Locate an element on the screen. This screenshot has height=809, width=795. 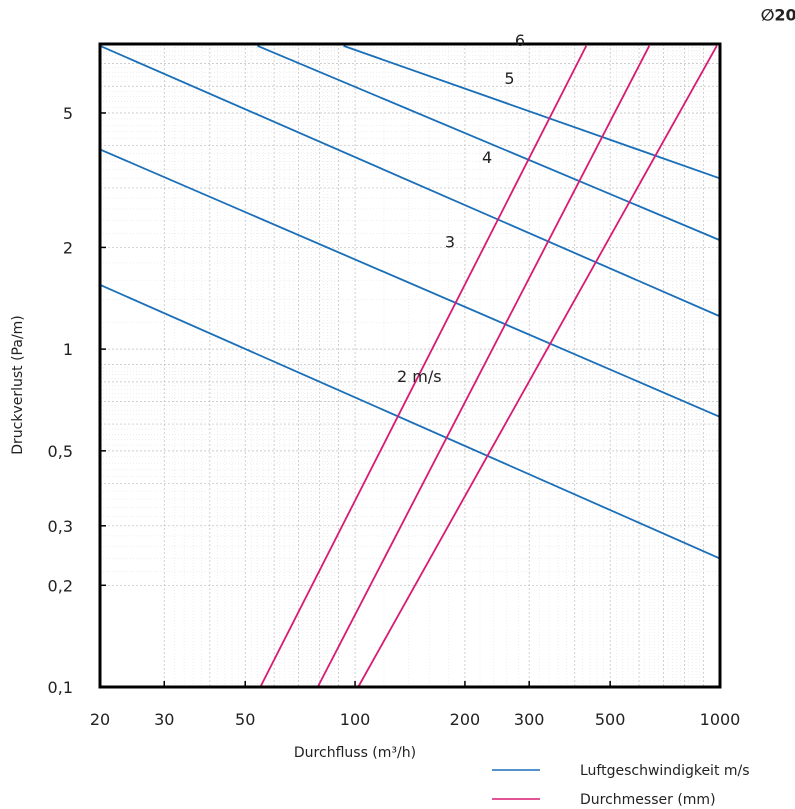
velocity-label: 2 m/s is located at coordinates (419, 376).